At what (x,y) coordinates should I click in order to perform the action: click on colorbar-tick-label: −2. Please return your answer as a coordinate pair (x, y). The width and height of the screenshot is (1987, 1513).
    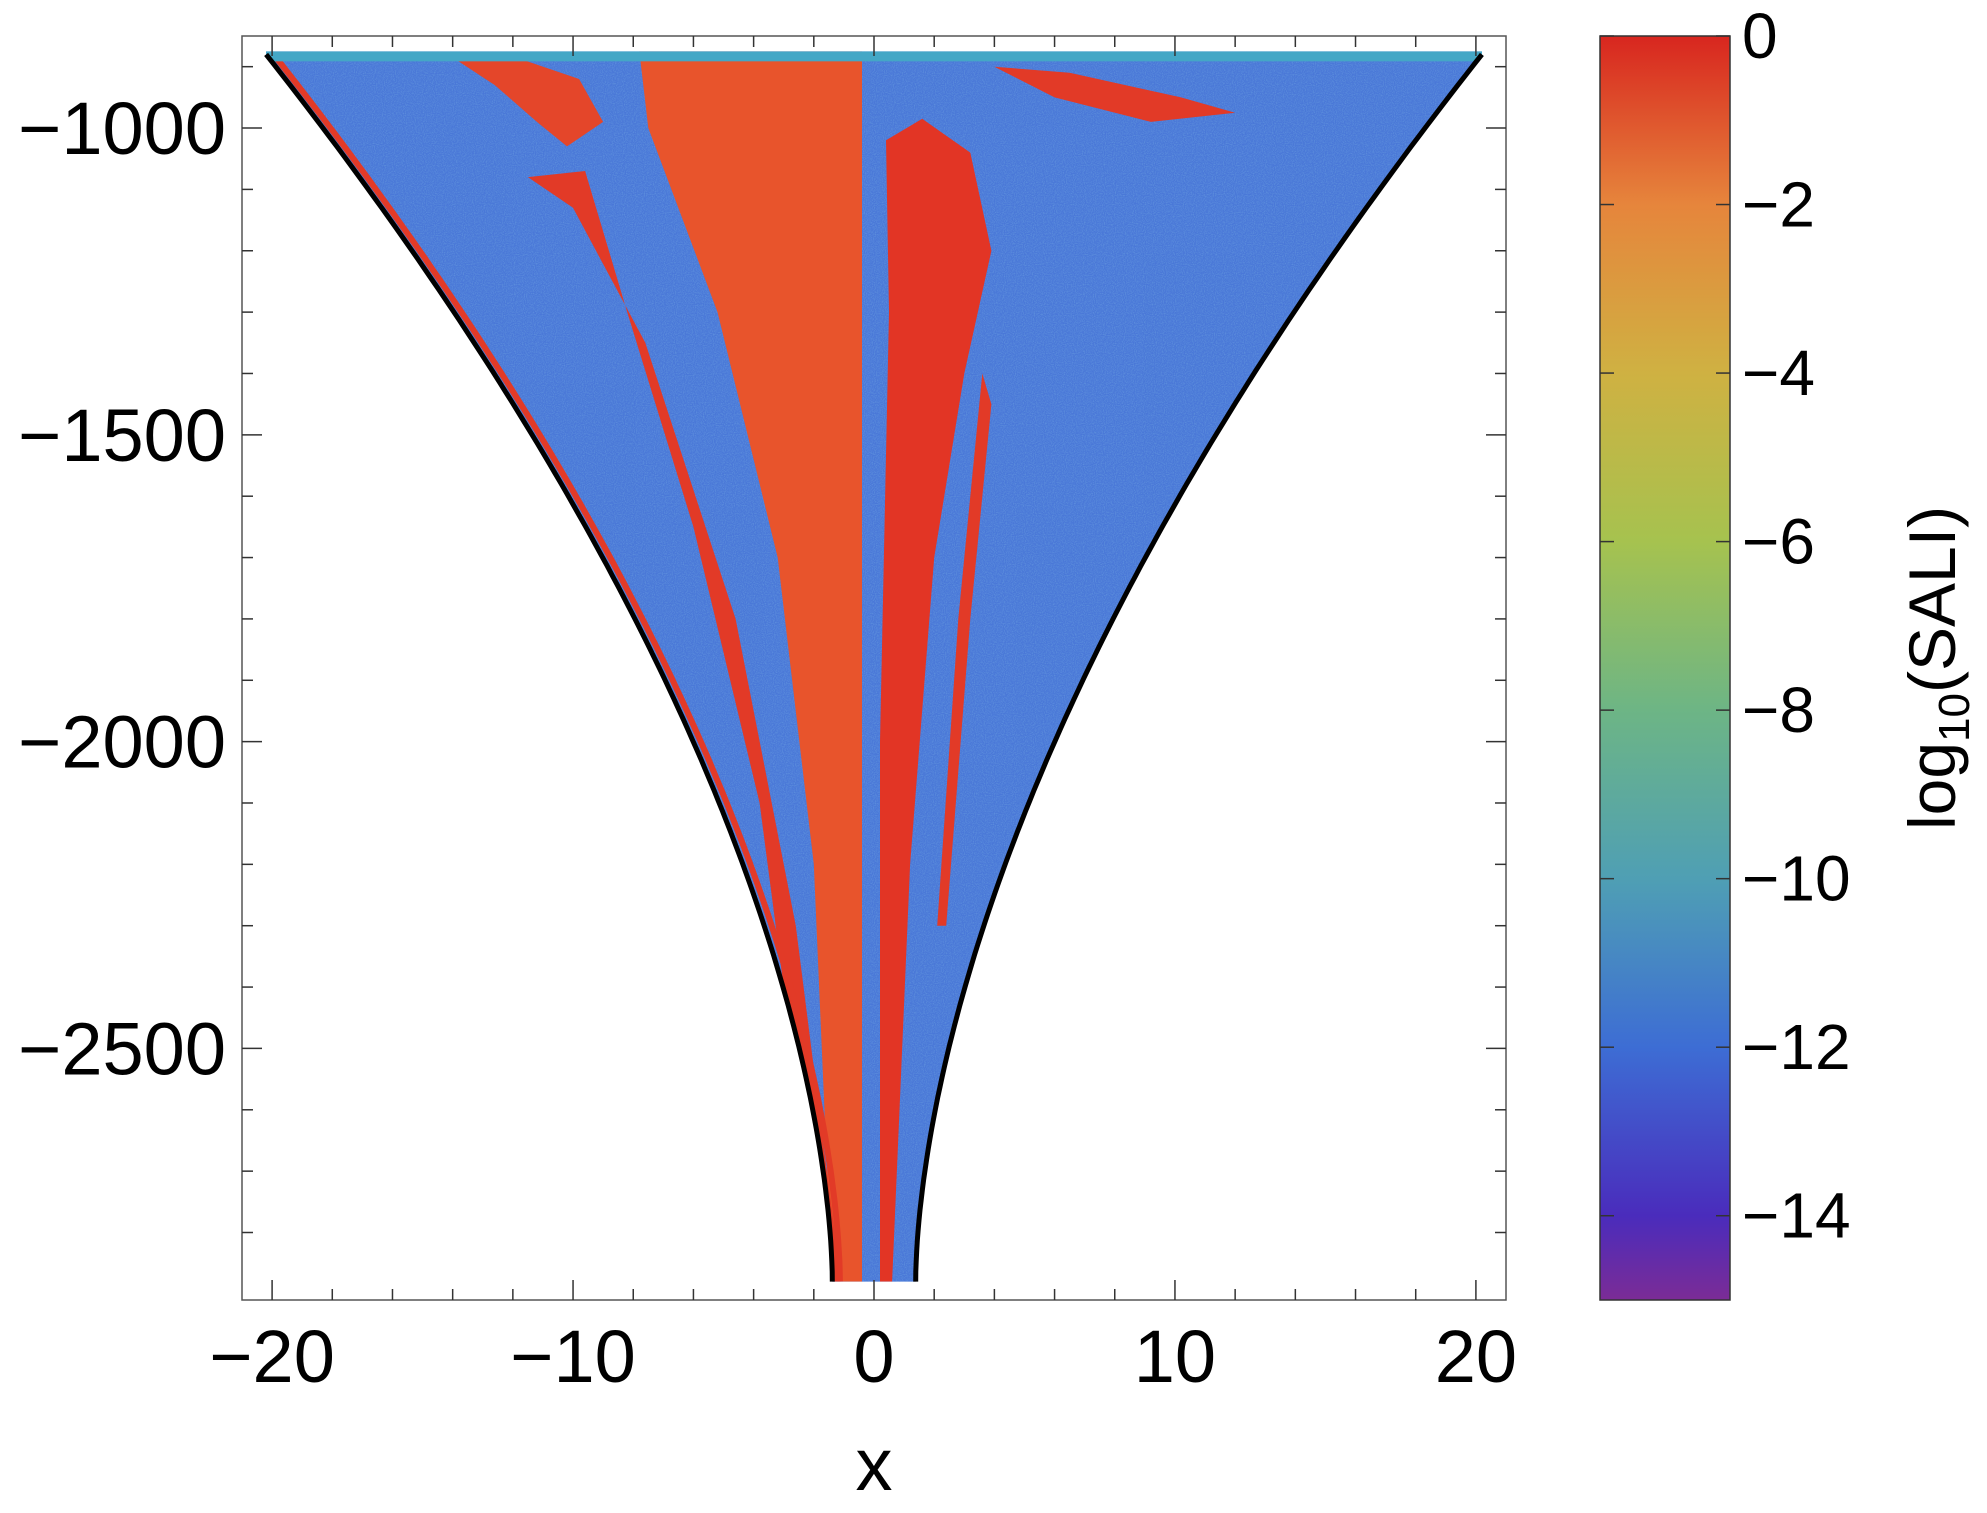
    Looking at the image, I should click on (1778, 205).